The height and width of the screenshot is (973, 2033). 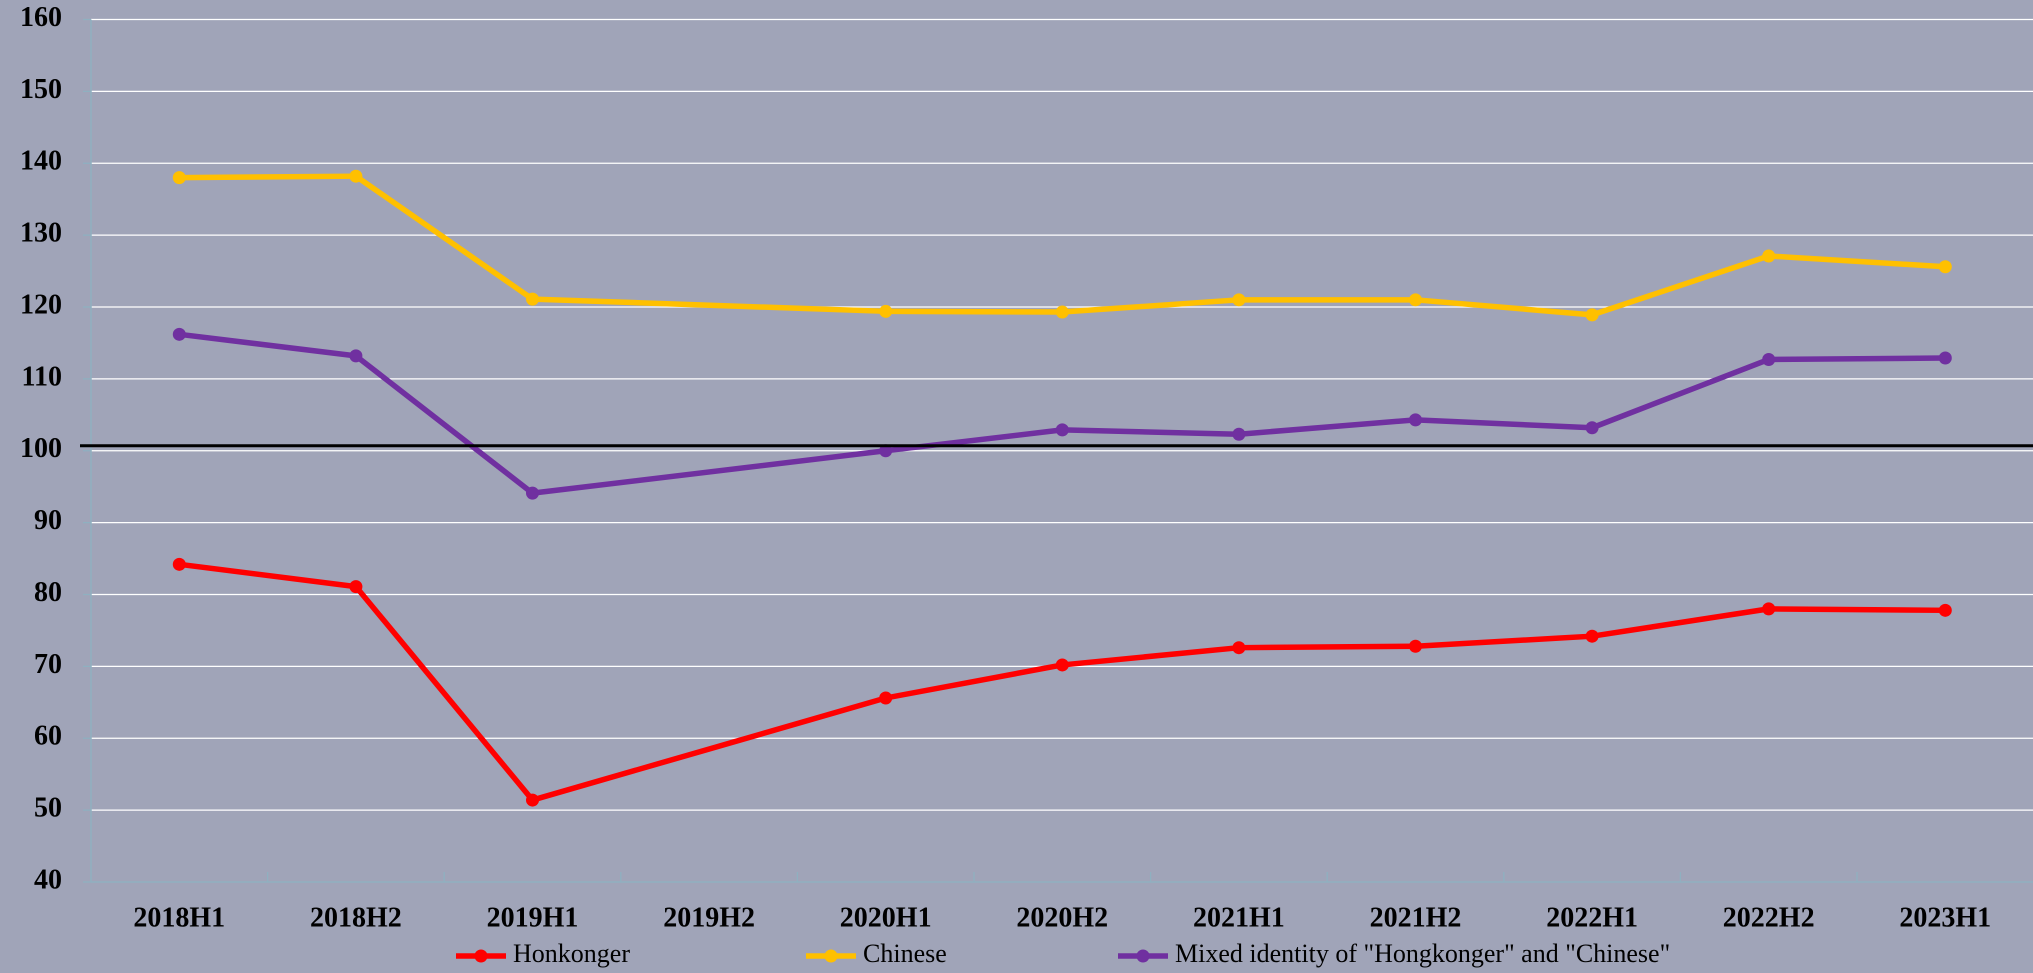 I want to click on y-tick-label: 110, so click(x=42, y=376).